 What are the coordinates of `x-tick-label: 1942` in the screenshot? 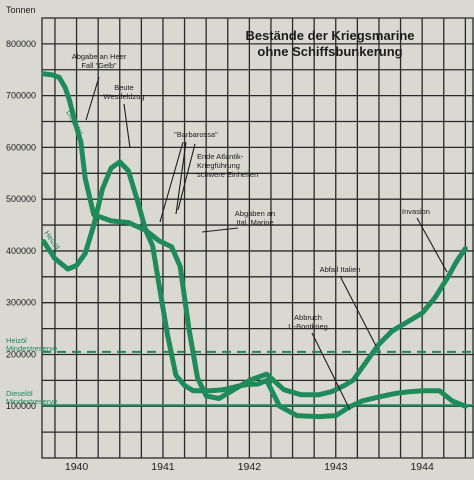 It's located at (250, 467).